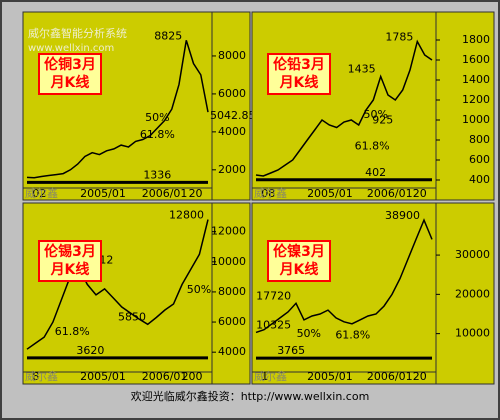 This screenshot has width=500, height=420. What do you see at coordinates (476, 99) in the screenshot?
I see `y-tick-label: 1200` at bounding box center [476, 99].